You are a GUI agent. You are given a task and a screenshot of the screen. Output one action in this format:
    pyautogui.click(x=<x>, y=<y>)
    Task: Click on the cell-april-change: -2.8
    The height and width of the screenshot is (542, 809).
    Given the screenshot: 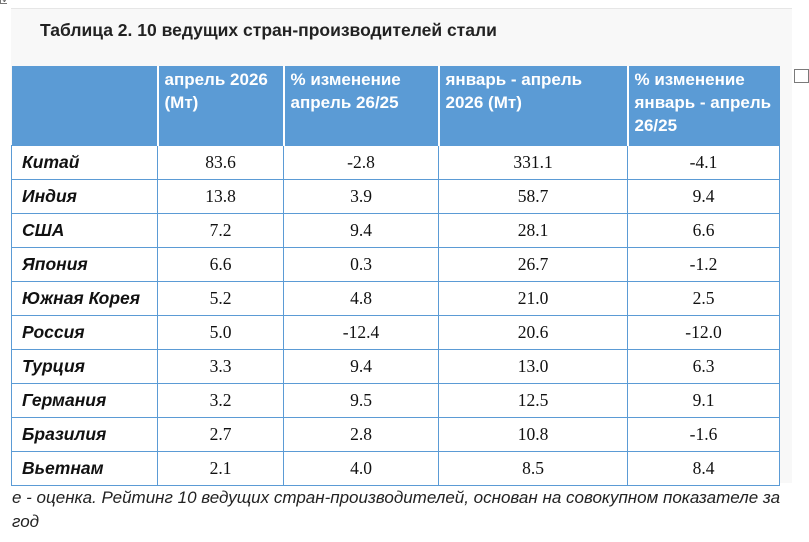 What is the action you would take?
    pyautogui.click(x=361, y=162)
    